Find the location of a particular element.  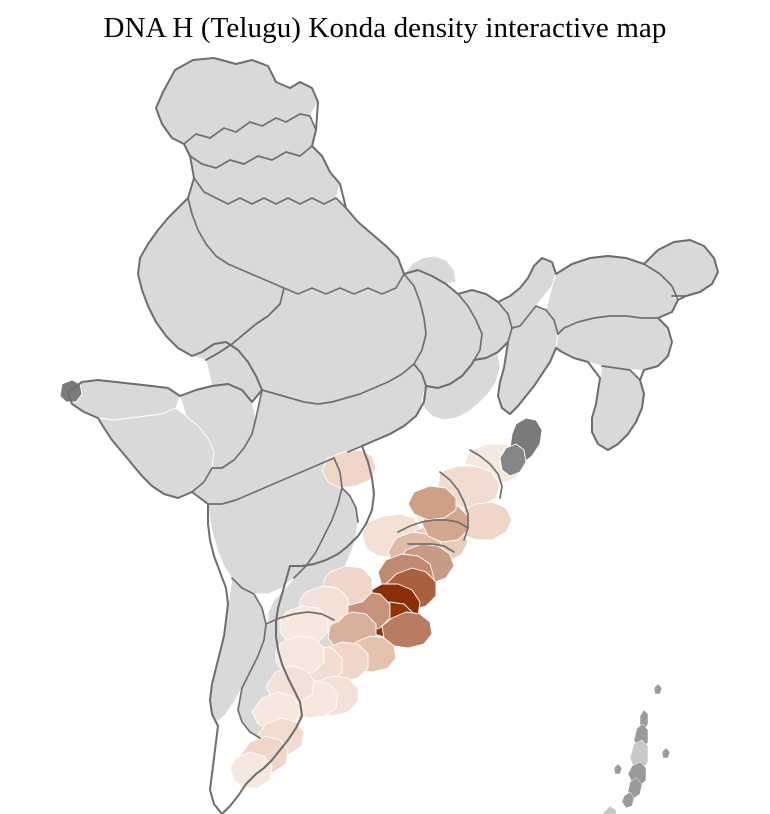

district-dark is located at coordinates (513, 460).